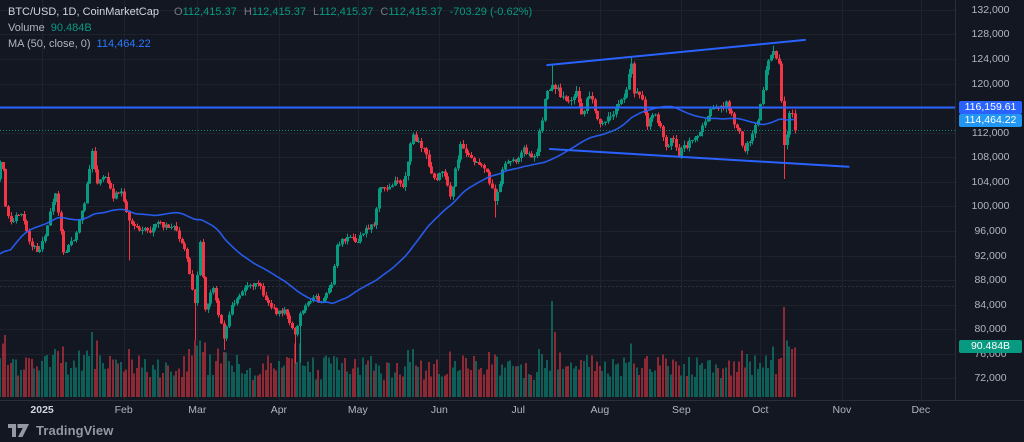 The width and height of the screenshot is (1024, 442). What do you see at coordinates (83, 12) in the screenshot?
I see `symbol-title: BTC/USD, 1D, CoinMarketCap` at bounding box center [83, 12].